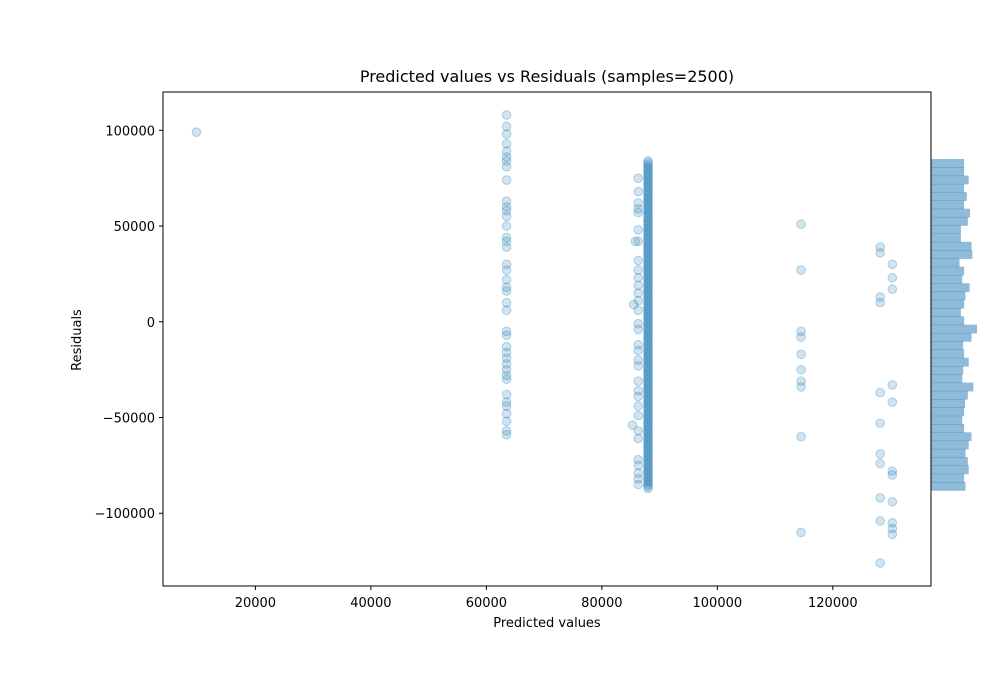 The width and height of the screenshot is (1000, 700). What do you see at coordinates (546, 598) in the screenshot?
I see `x-axis: 20000 40000 60000 80000 100000 120000` at bounding box center [546, 598].